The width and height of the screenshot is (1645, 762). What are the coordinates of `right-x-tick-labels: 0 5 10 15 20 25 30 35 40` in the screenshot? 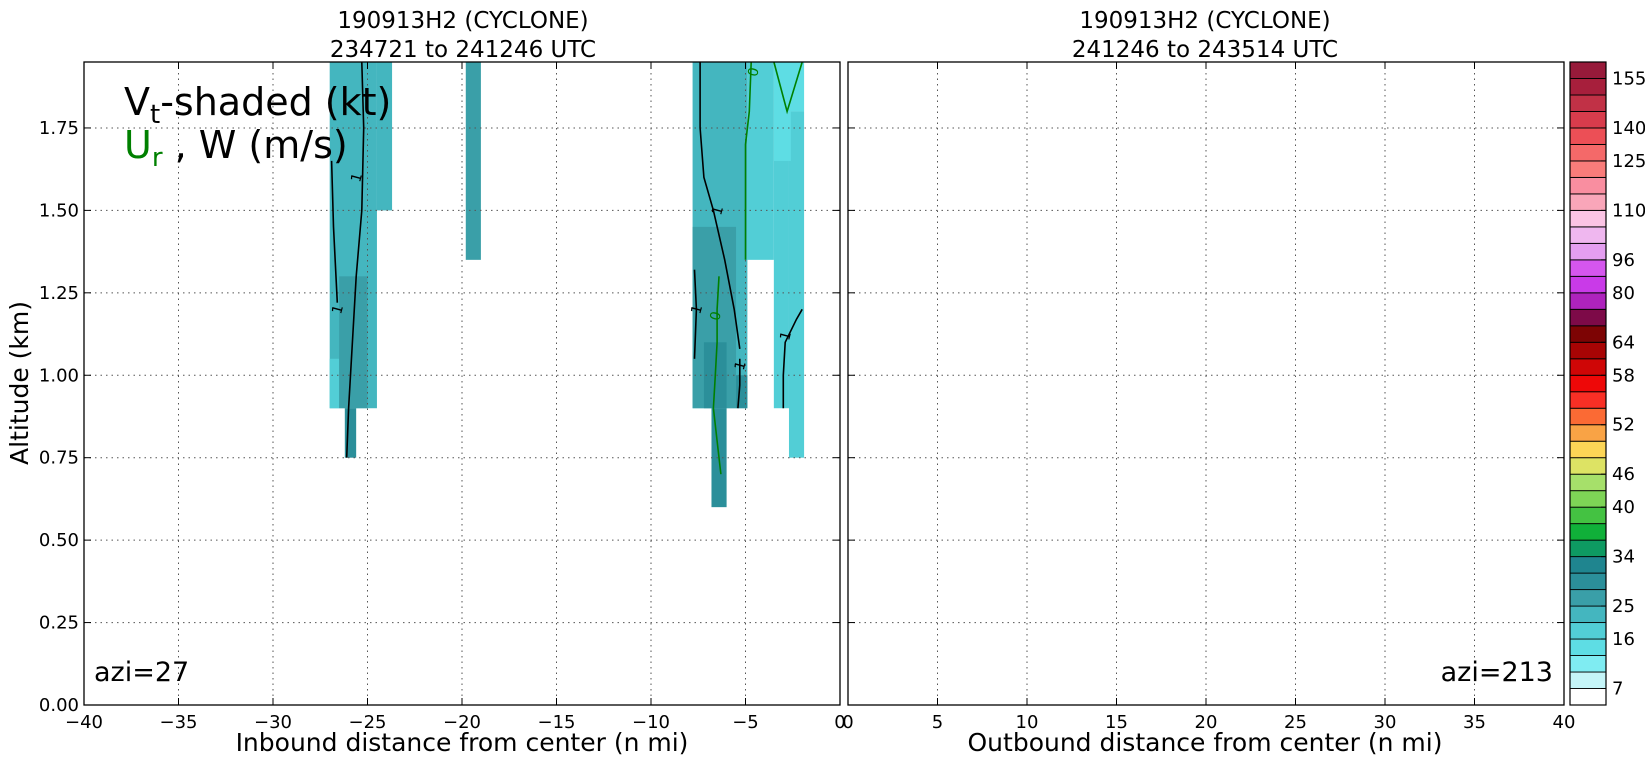 It's located at (1208, 722).